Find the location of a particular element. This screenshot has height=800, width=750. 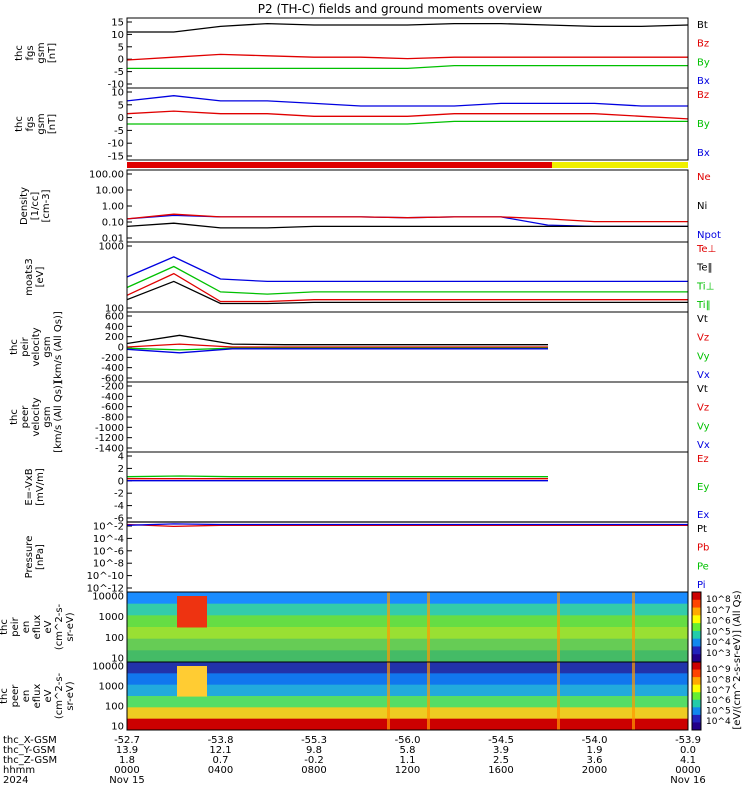

y-axis-label: Density is located at coordinates (24, 206).